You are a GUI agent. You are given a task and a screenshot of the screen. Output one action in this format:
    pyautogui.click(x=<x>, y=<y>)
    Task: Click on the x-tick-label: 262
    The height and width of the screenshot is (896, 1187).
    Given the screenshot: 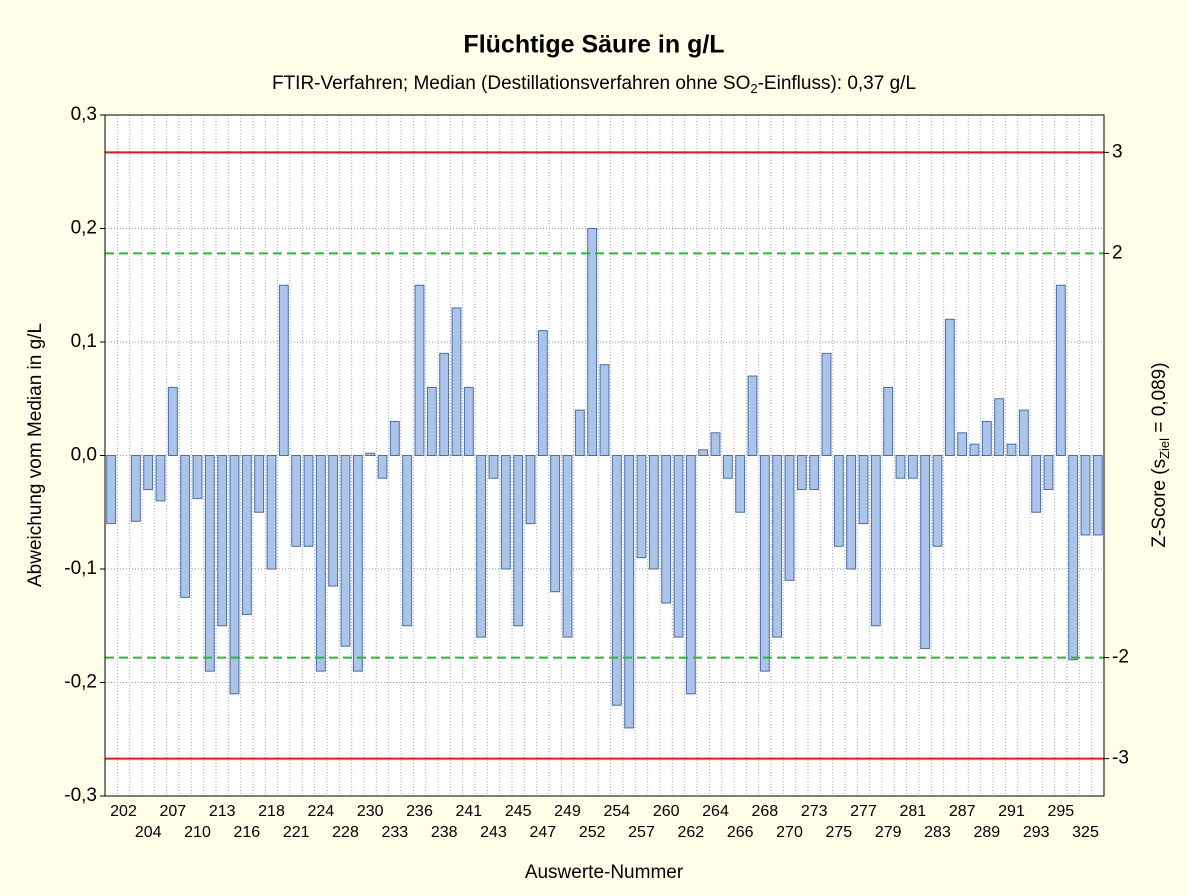 What is the action you would take?
    pyautogui.click(x=690, y=832)
    